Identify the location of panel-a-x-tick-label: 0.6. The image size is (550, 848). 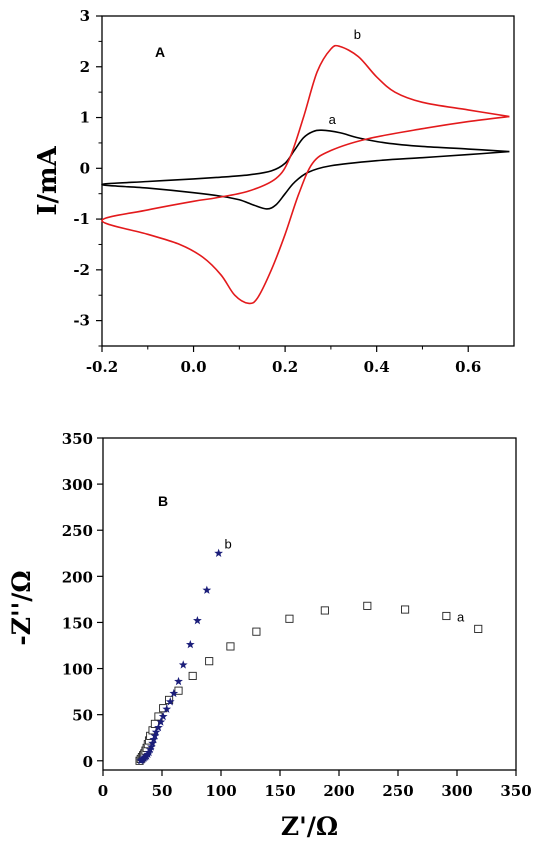
(468, 367).